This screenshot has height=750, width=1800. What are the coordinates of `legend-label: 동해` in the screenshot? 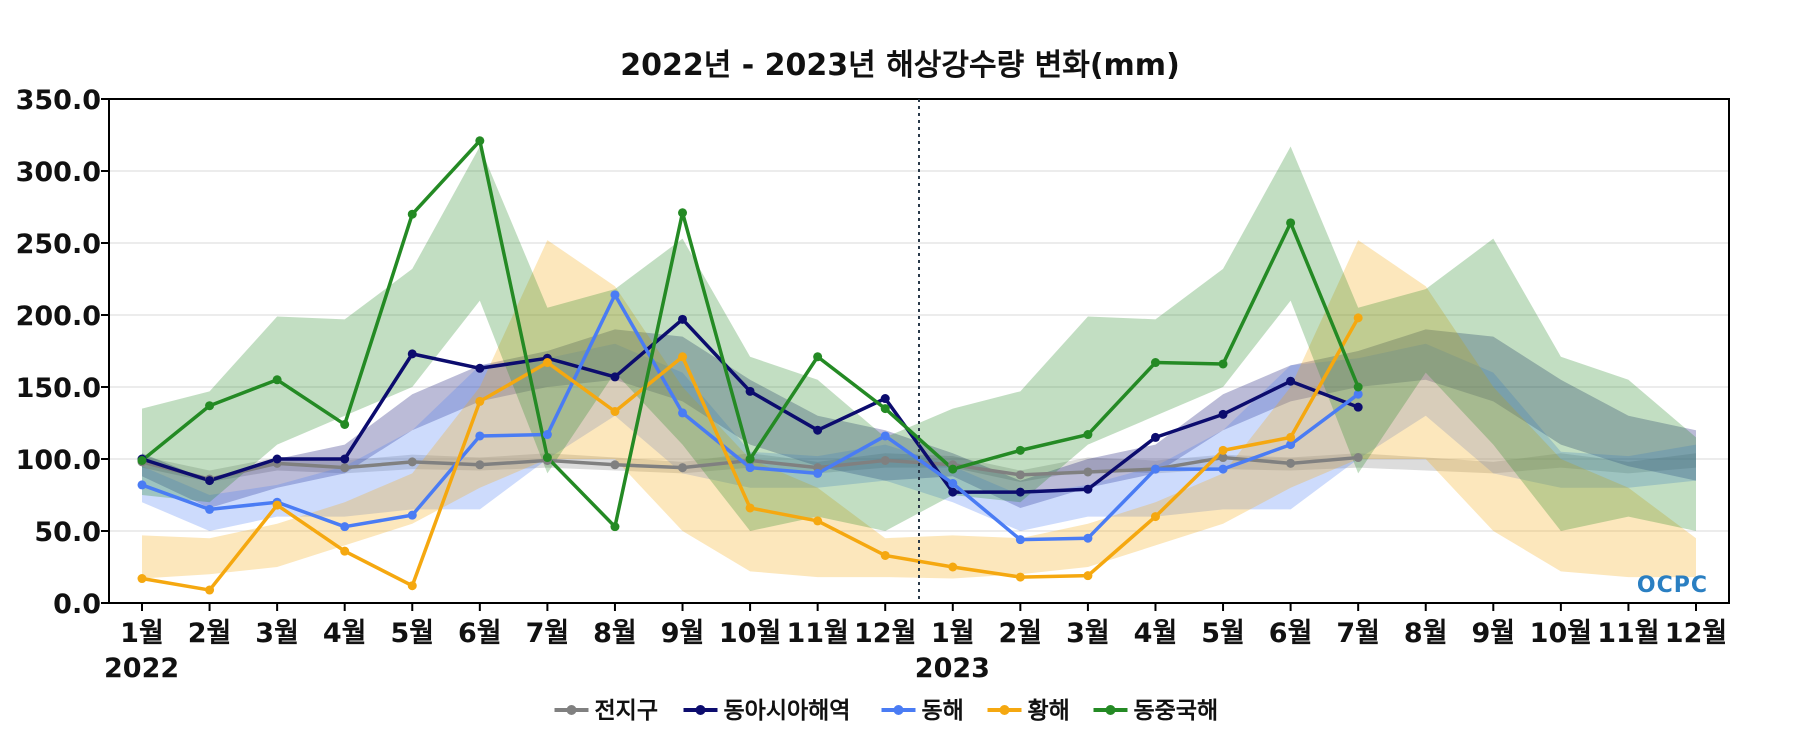 It's located at (943, 711).